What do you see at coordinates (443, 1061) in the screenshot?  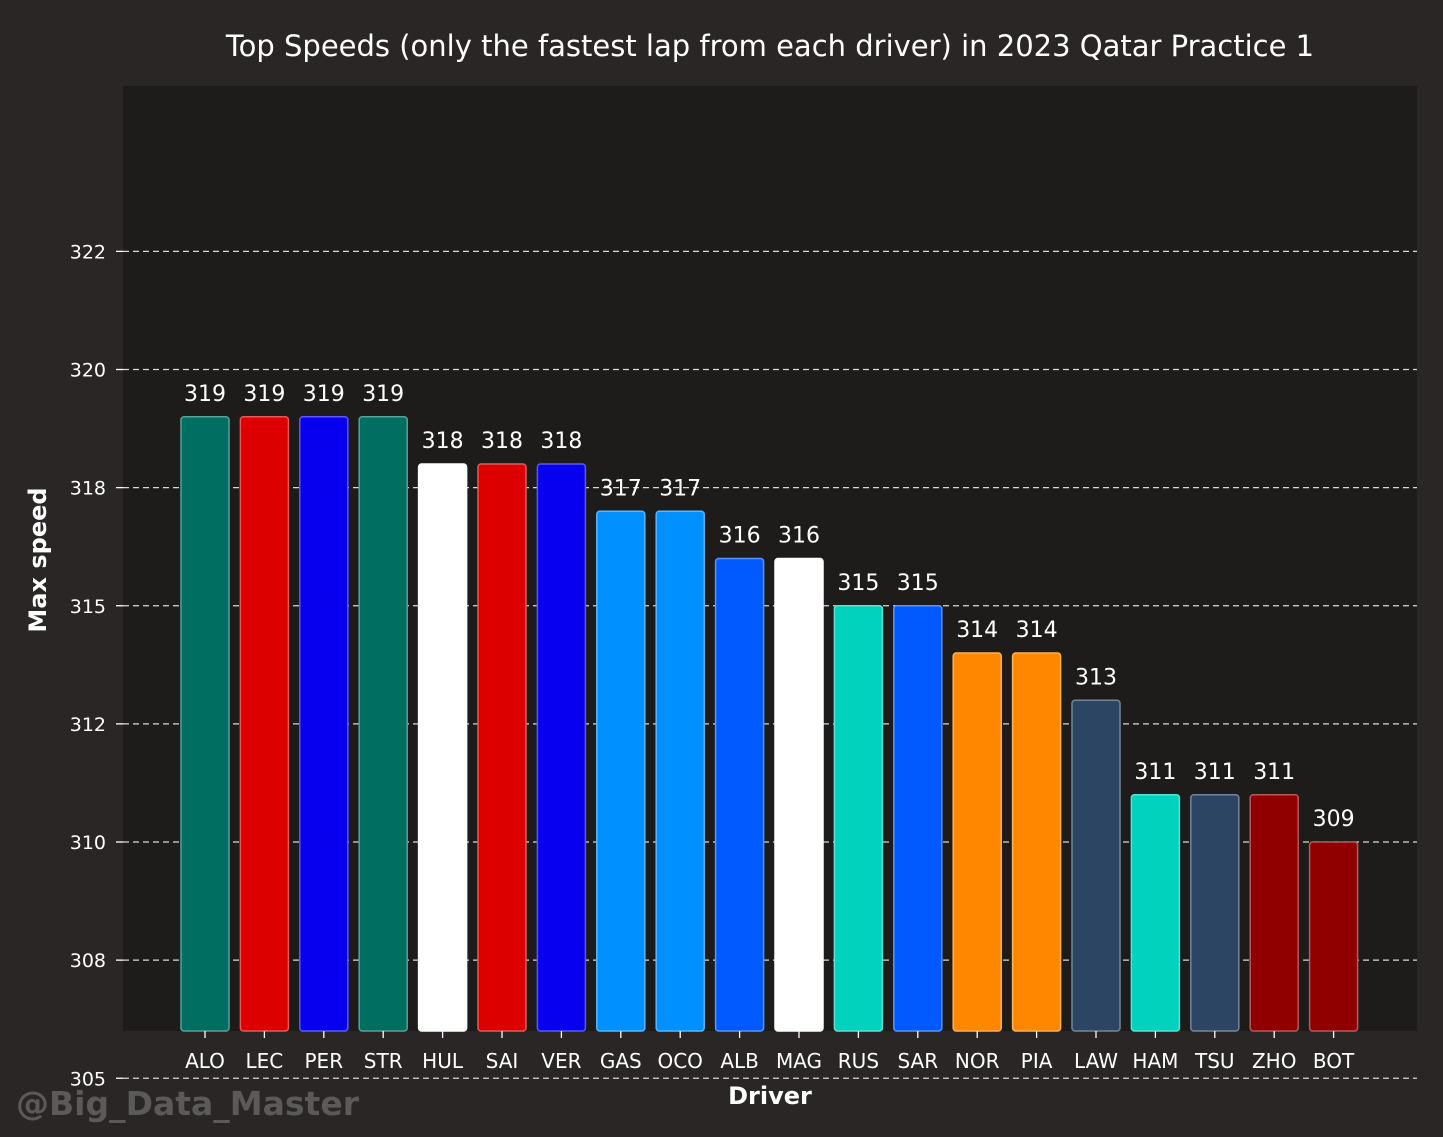 I see `x-tick-label-hul: HUL` at bounding box center [443, 1061].